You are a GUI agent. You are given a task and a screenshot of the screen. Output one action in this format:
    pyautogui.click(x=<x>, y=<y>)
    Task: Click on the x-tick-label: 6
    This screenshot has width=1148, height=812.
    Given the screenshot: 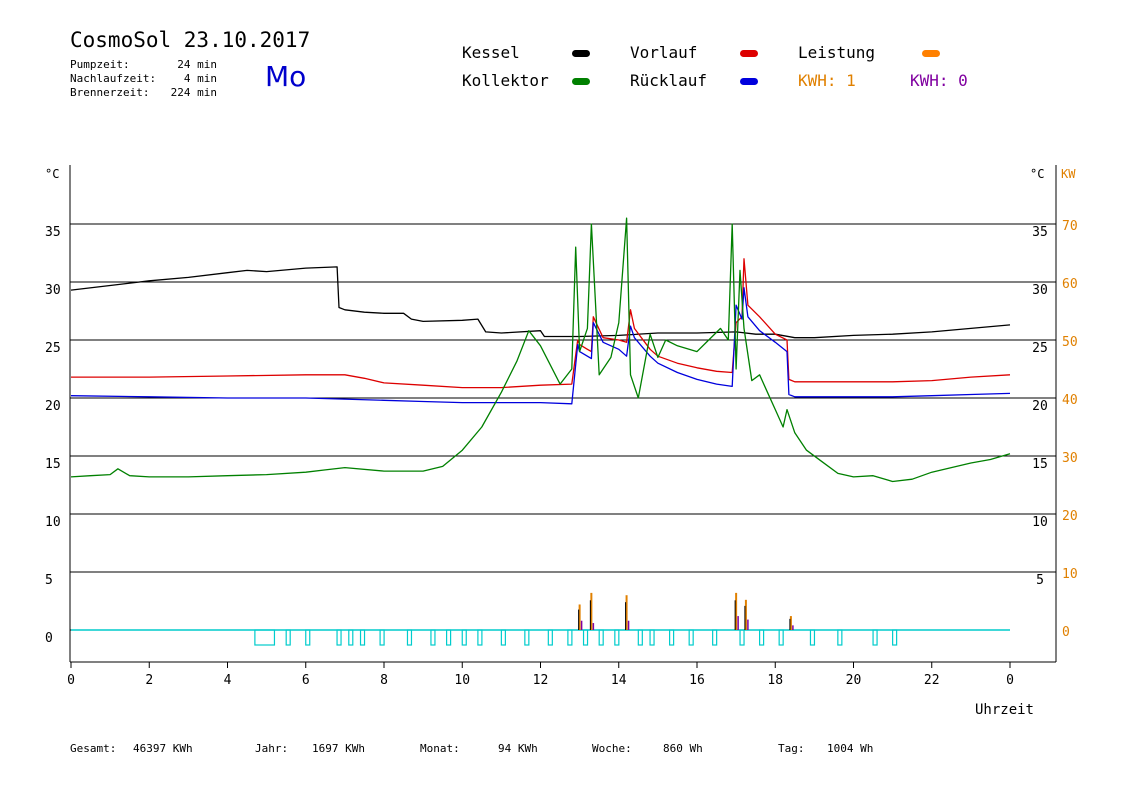 What is the action you would take?
    pyautogui.click(x=306, y=680)
    